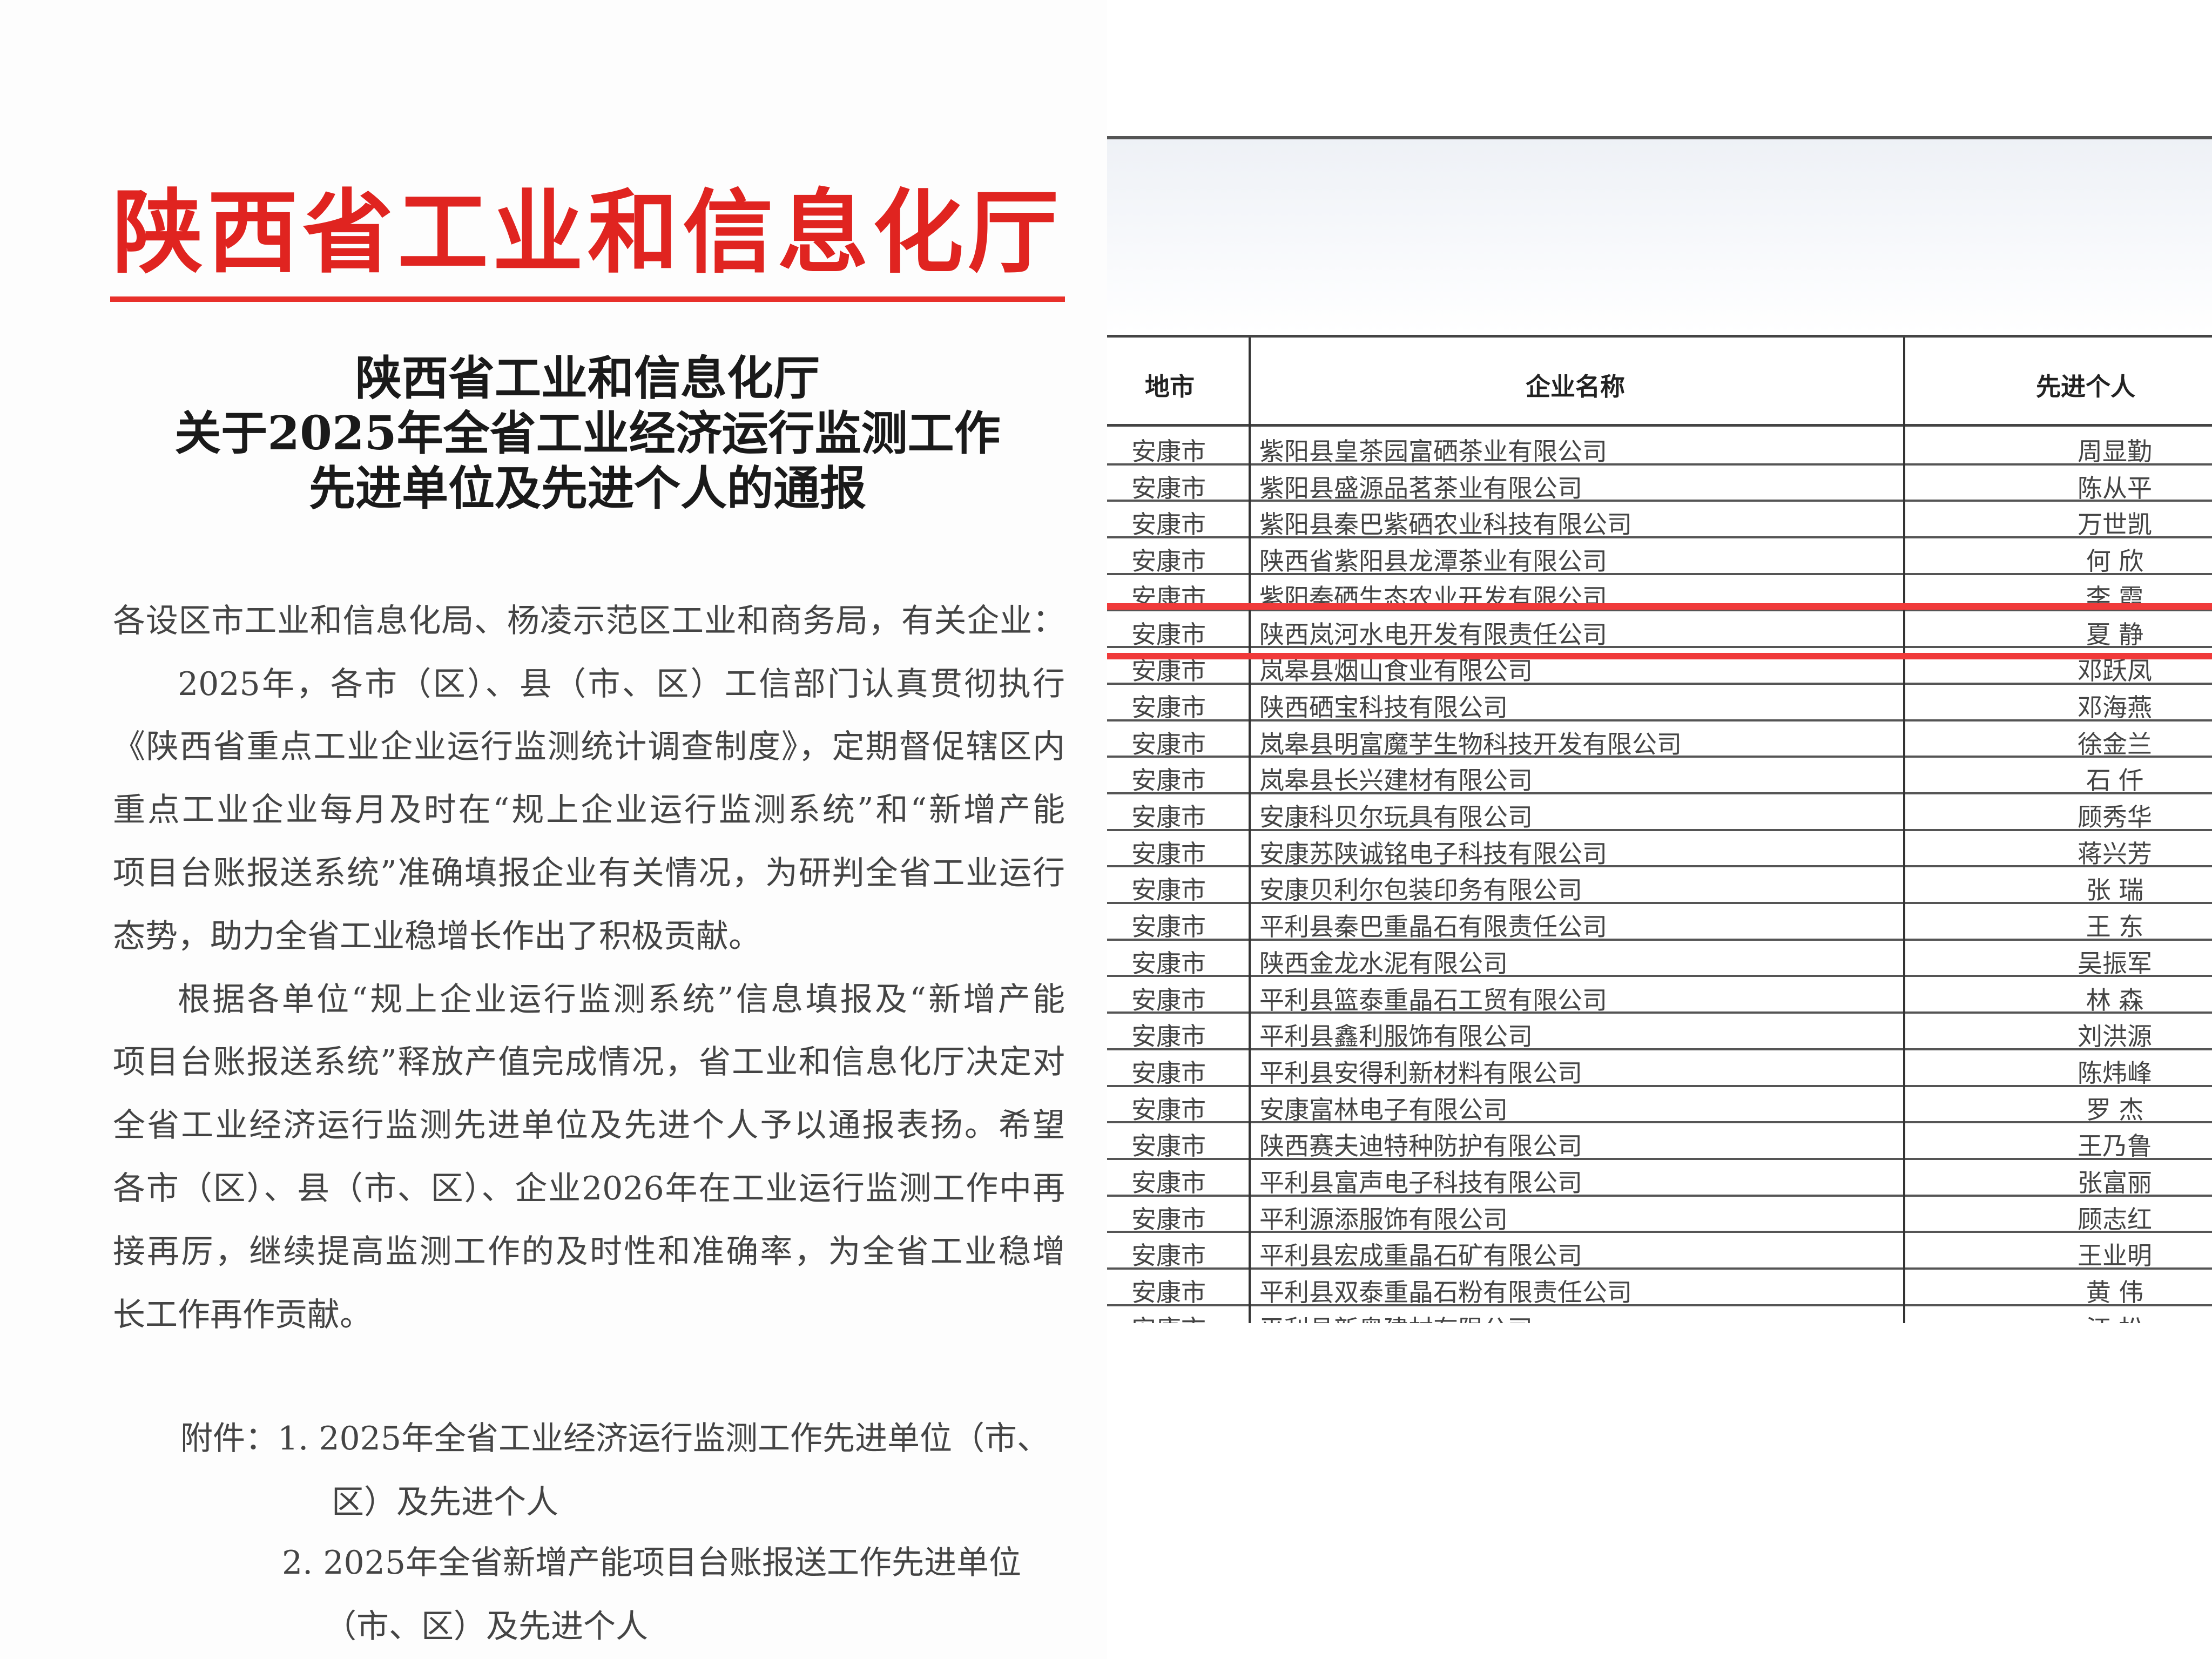 This screenshot has height=1659, width=2212. I want to click on table-row: 安康市 平利源添服饰有限公司 顾志红, so click(1659, 1214).